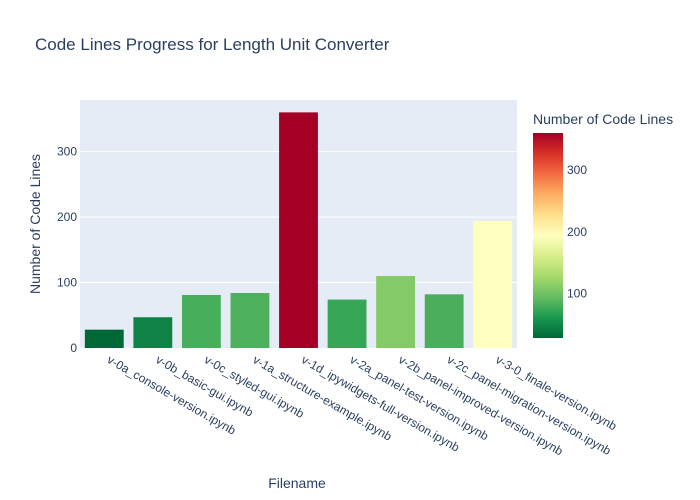 The width and height of the screenshot is (700, 500). I want to click on y-tick-label: 0, so click(73, 348).